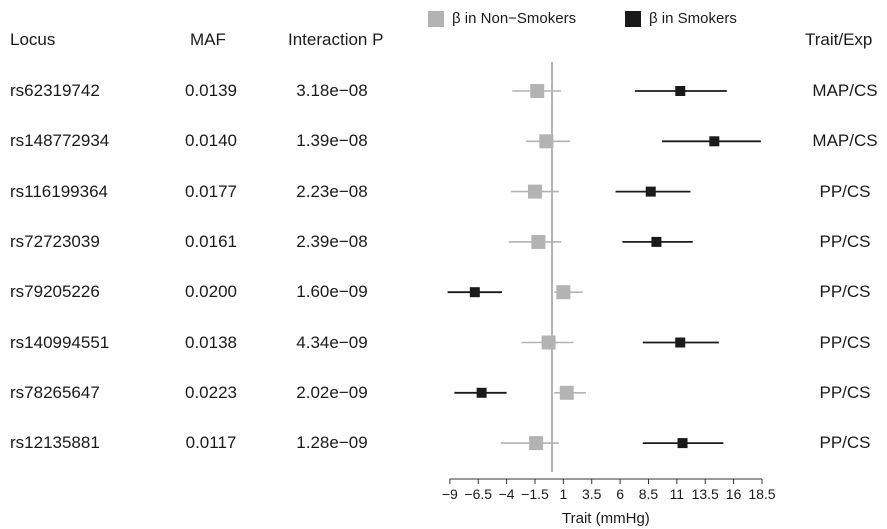 This screenshot has height=529, width=887. What do you see at coordinates (211, 191) in the screenshot?
I see `cell-maf: 0.0177` at bounding box center [211, 191].